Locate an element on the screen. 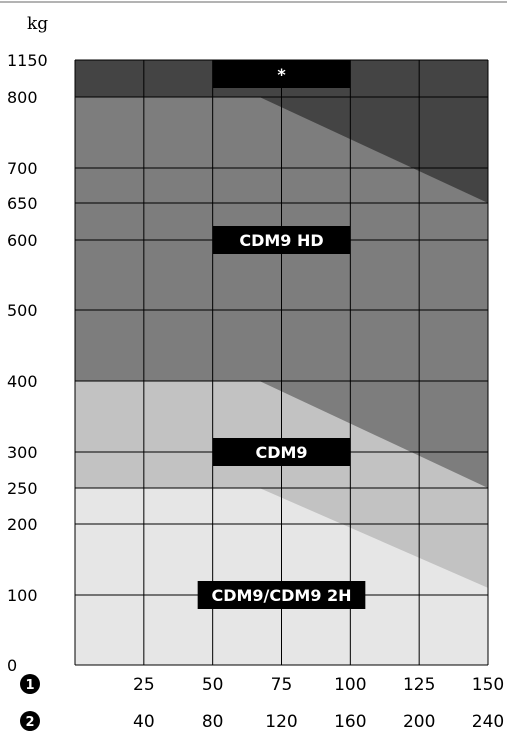 The image size is (507, 740). y-tick-label: 100 is located at coordinates (22, 595).